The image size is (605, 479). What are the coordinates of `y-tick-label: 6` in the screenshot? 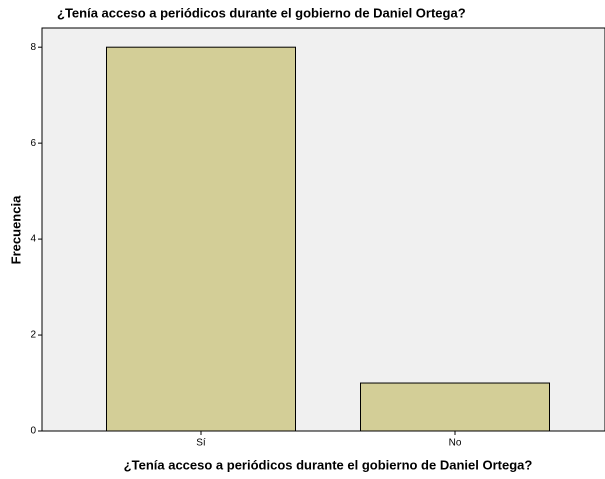 It's located at (33, 143).